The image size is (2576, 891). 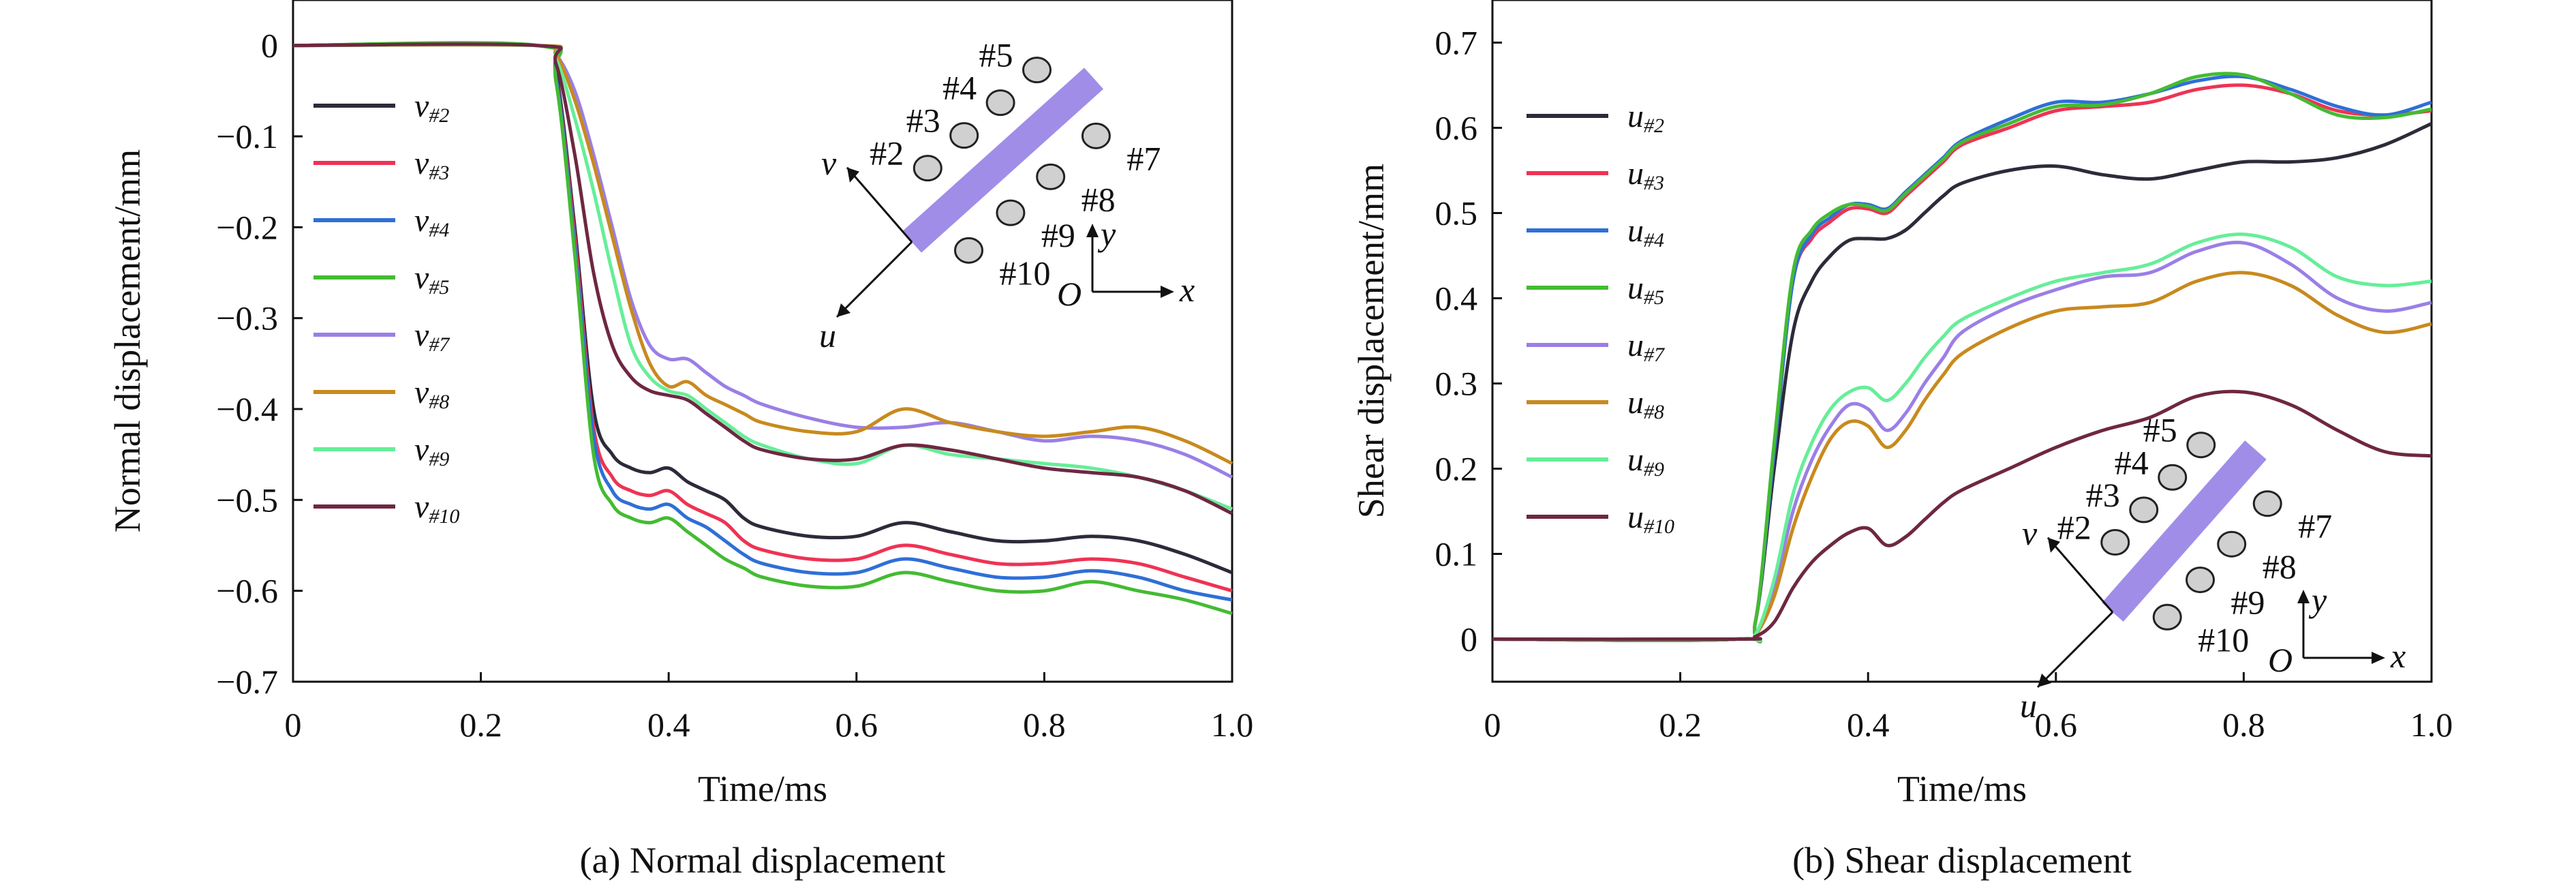 What do you see at coordinates (247, 136) in the screenshot?
I see `y-tick-label: −0.1` at bounding box center [247, 136].